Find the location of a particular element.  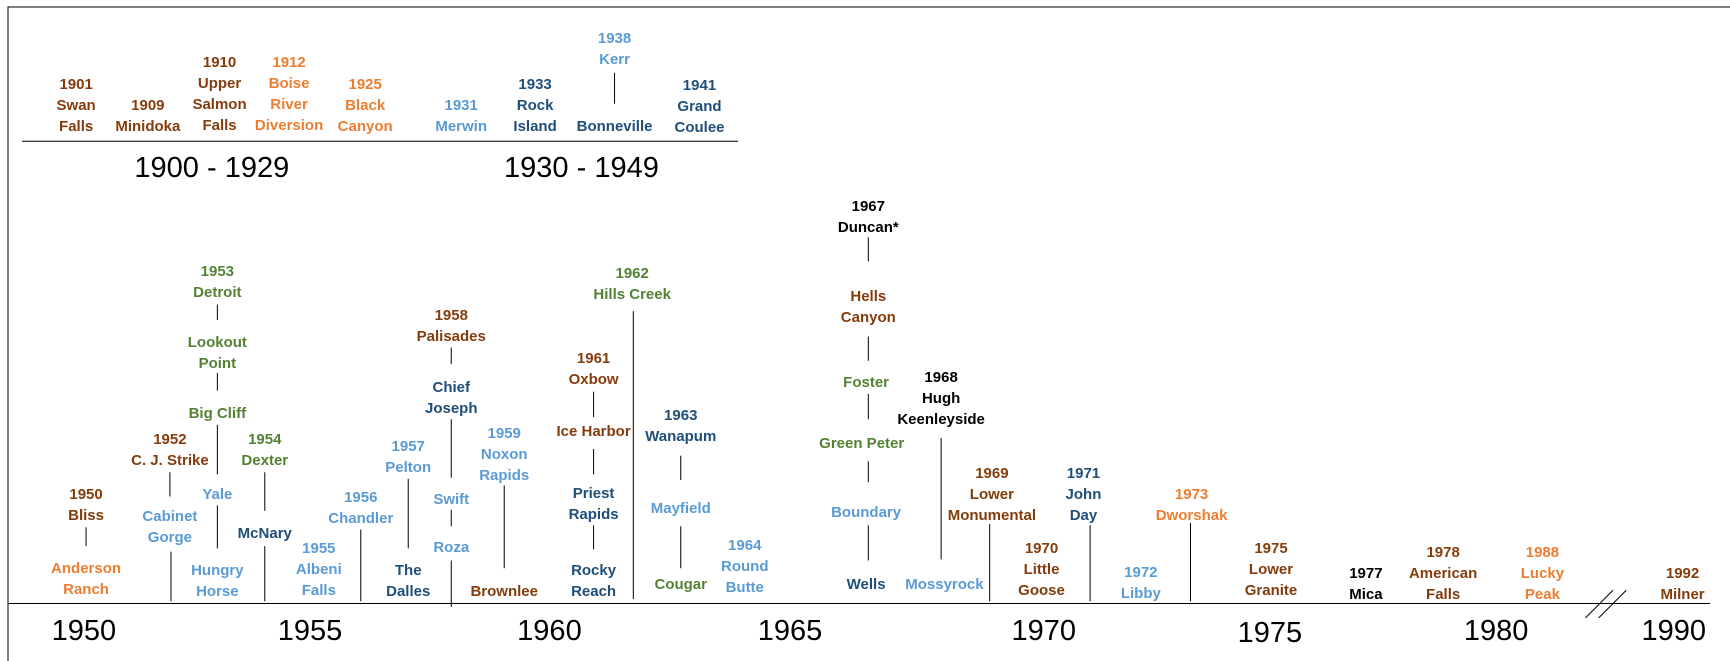

dam-label: 1988 Lucky Peak is located at coordinates (1542, 573).